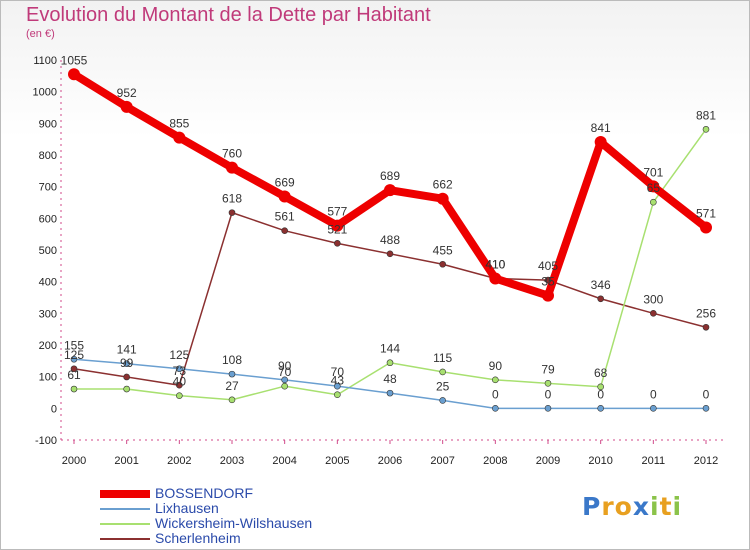  I want to click on logo-letter: r, so click(608, 506).